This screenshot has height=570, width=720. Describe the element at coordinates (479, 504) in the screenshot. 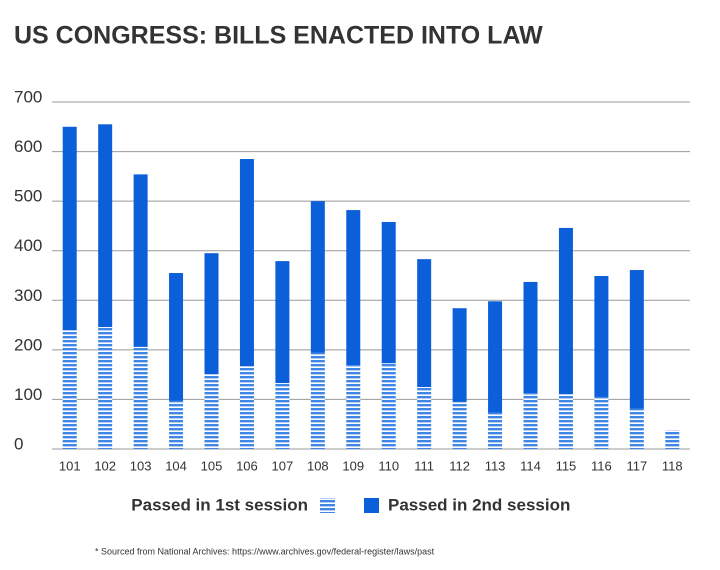

I see `legend-label: Passed in 2nd session` at that location.